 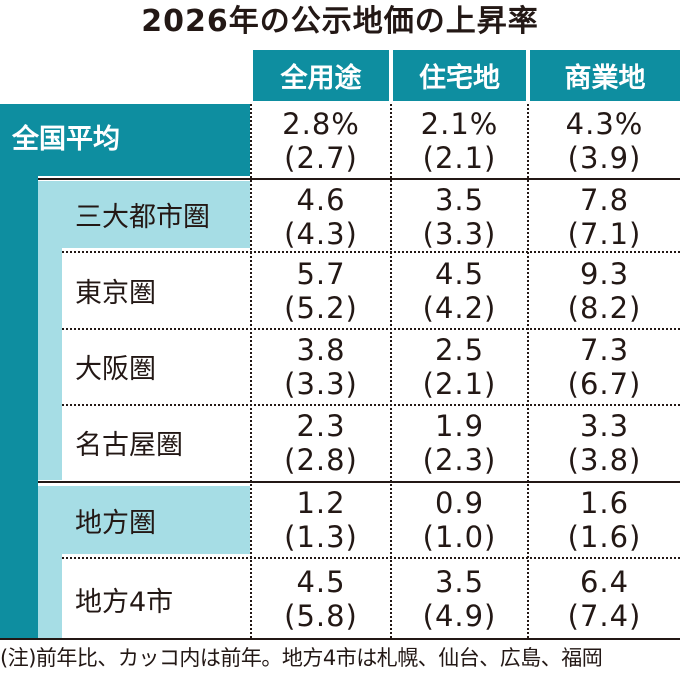 I want to click on cell-regional-all-uses: 1.2 (1.3), so click(x=321, y=520).